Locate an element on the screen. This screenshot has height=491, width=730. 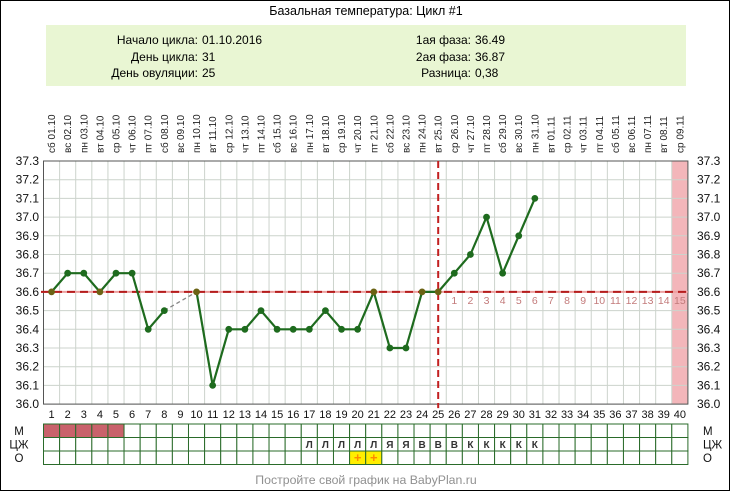
date-label: сб 15.10 is located at coordinates (278, 133).